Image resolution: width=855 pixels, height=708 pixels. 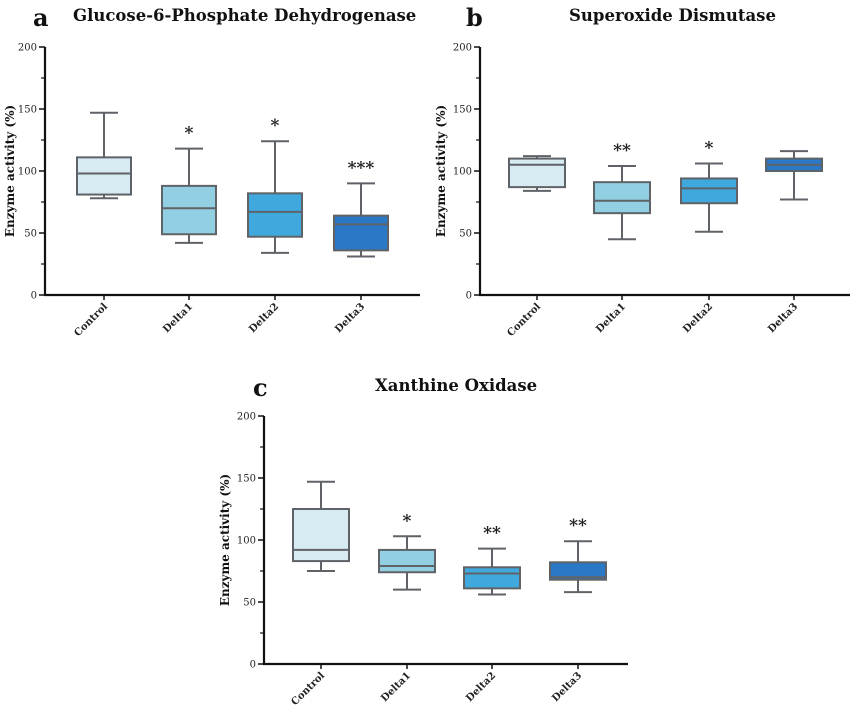 I want to click on box-delta3, so click(x=794, y=175).